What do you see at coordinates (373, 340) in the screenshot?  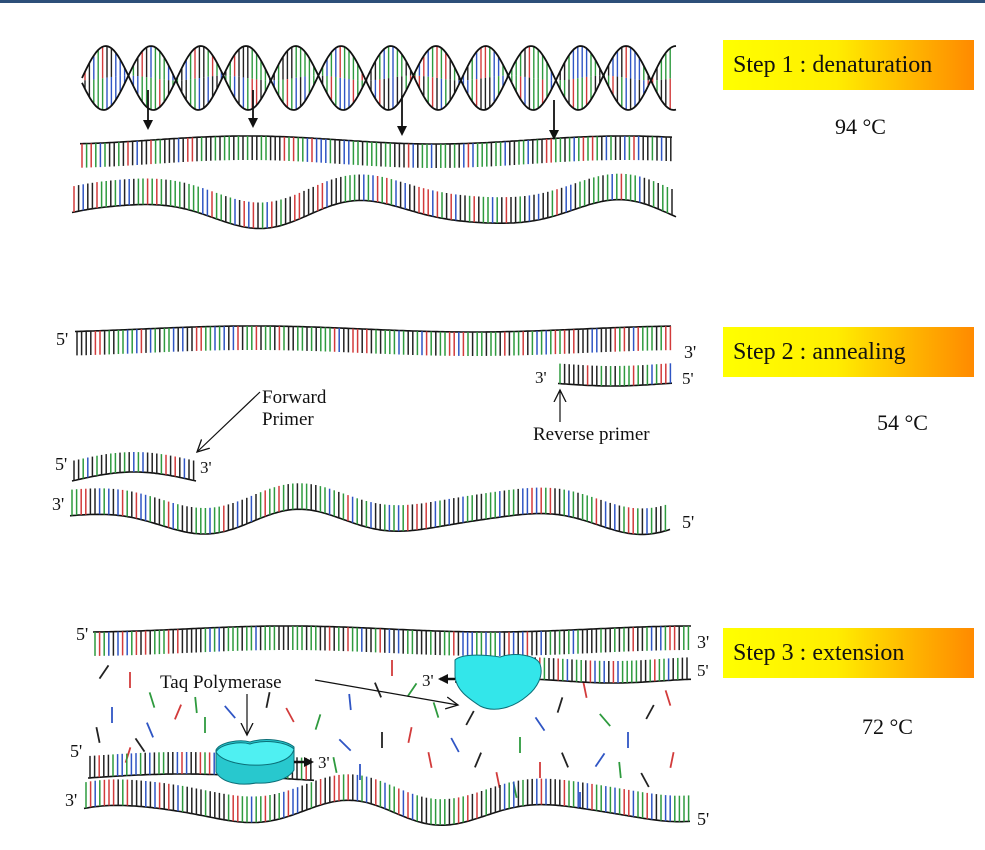 I see `step2-top-template-strand` at bounding box center [373, 340].